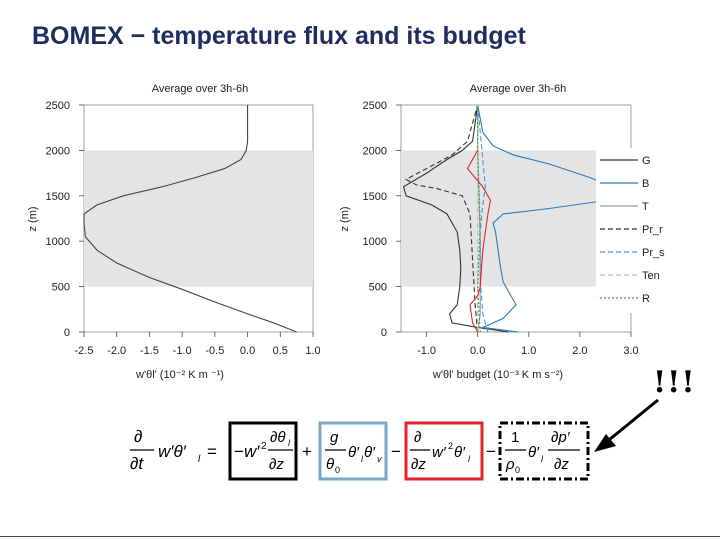  I want to click on svg-text: w′θ′, so click(172, 451).